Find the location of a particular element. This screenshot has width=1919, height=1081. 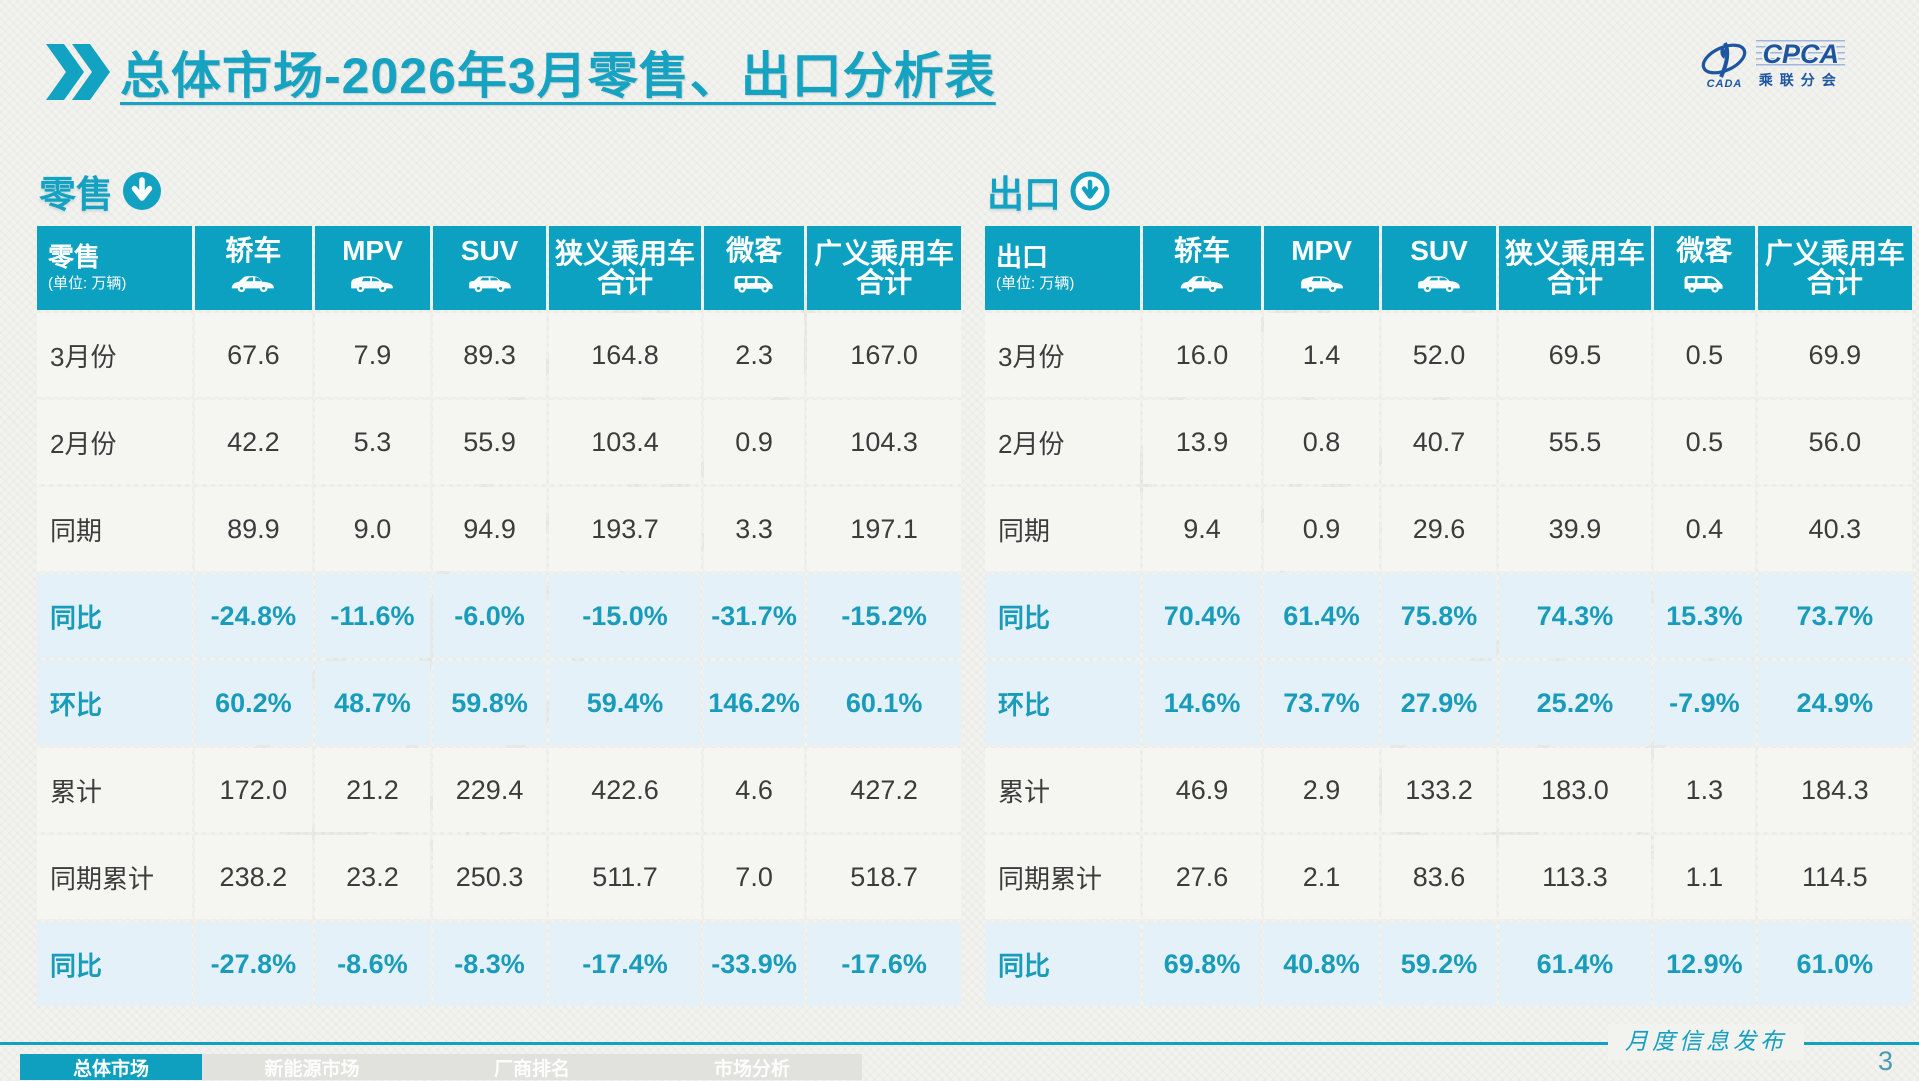

table-cell: 40.8% is located at coordinates (1321, 964).